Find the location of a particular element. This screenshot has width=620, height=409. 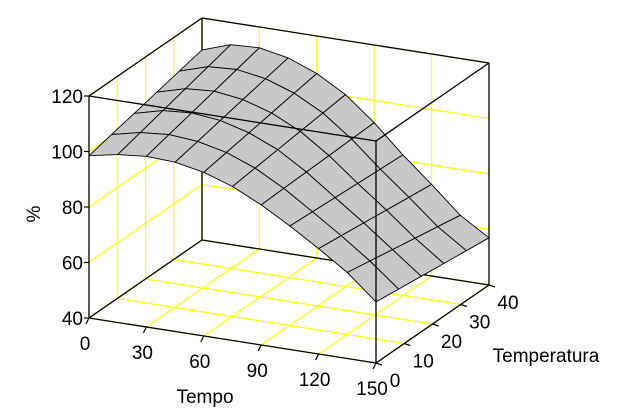

z-tick-label: 40 is located at coordinates (72, 319).